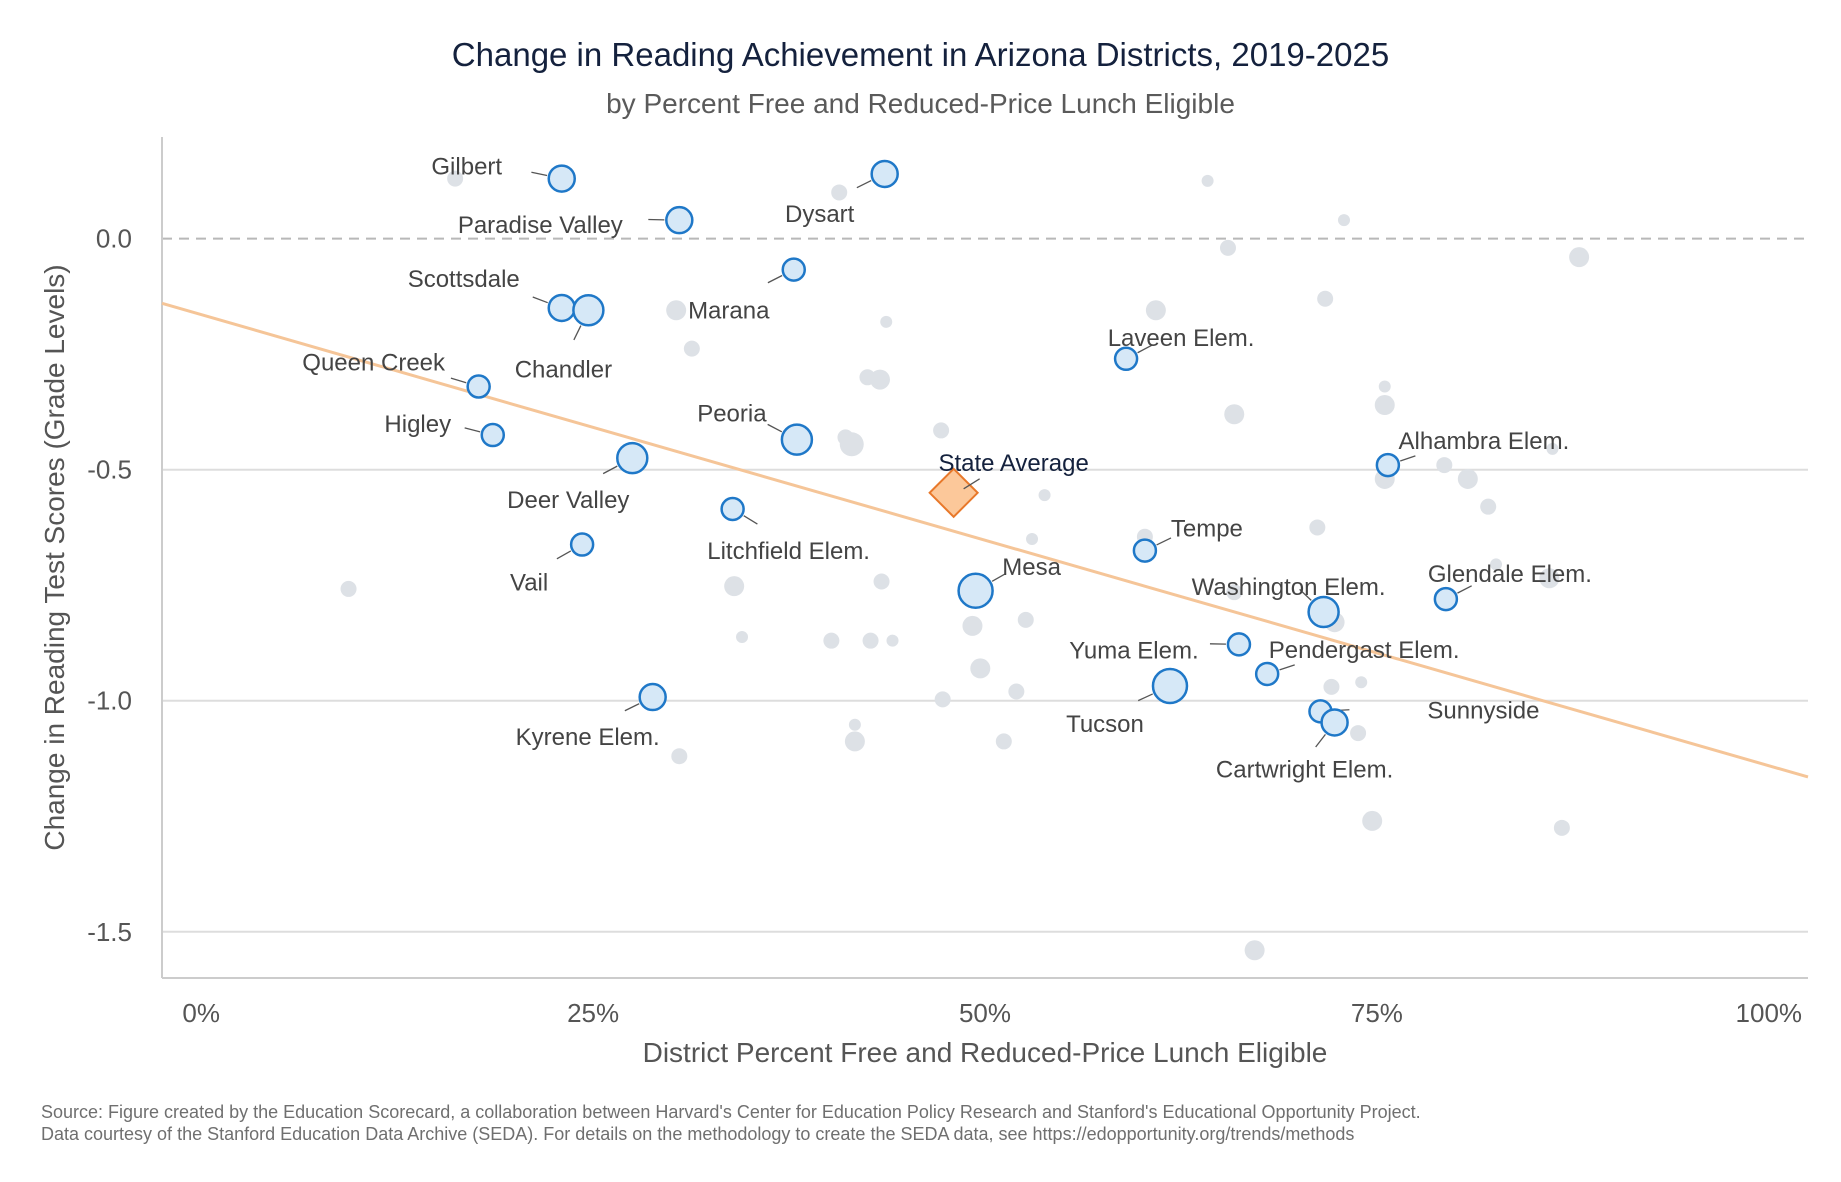  What do you see at coordinates (114, 239) in the screenshot?
I see `y-tick-label: 0.0` at bounding box center [114, 239].